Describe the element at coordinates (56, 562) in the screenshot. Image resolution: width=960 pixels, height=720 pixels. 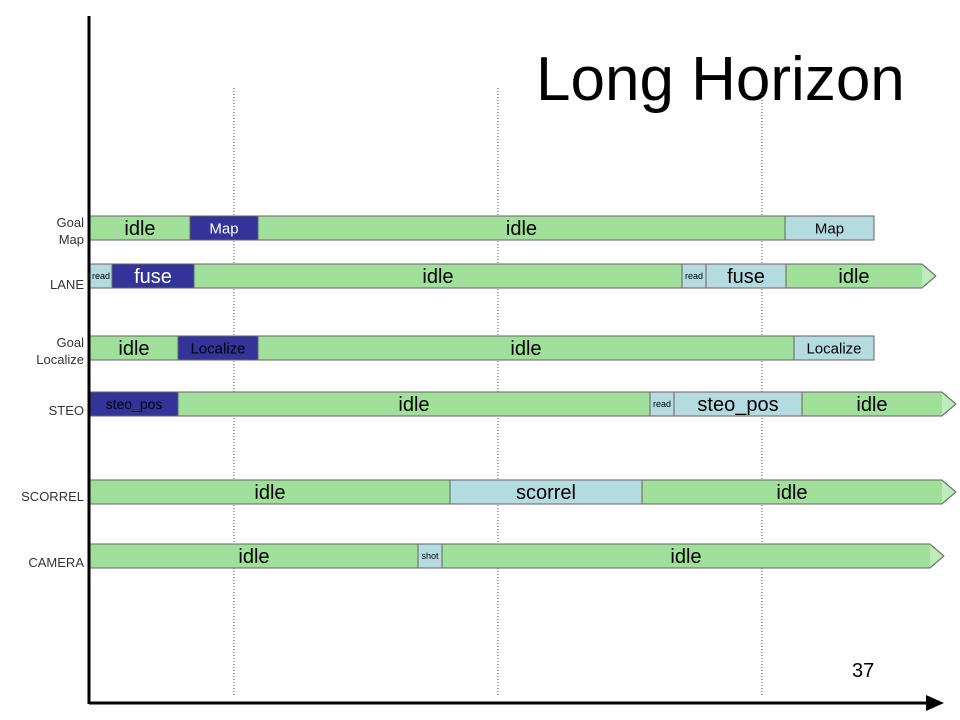
I see `row-label-line: CAMERA` at that location.